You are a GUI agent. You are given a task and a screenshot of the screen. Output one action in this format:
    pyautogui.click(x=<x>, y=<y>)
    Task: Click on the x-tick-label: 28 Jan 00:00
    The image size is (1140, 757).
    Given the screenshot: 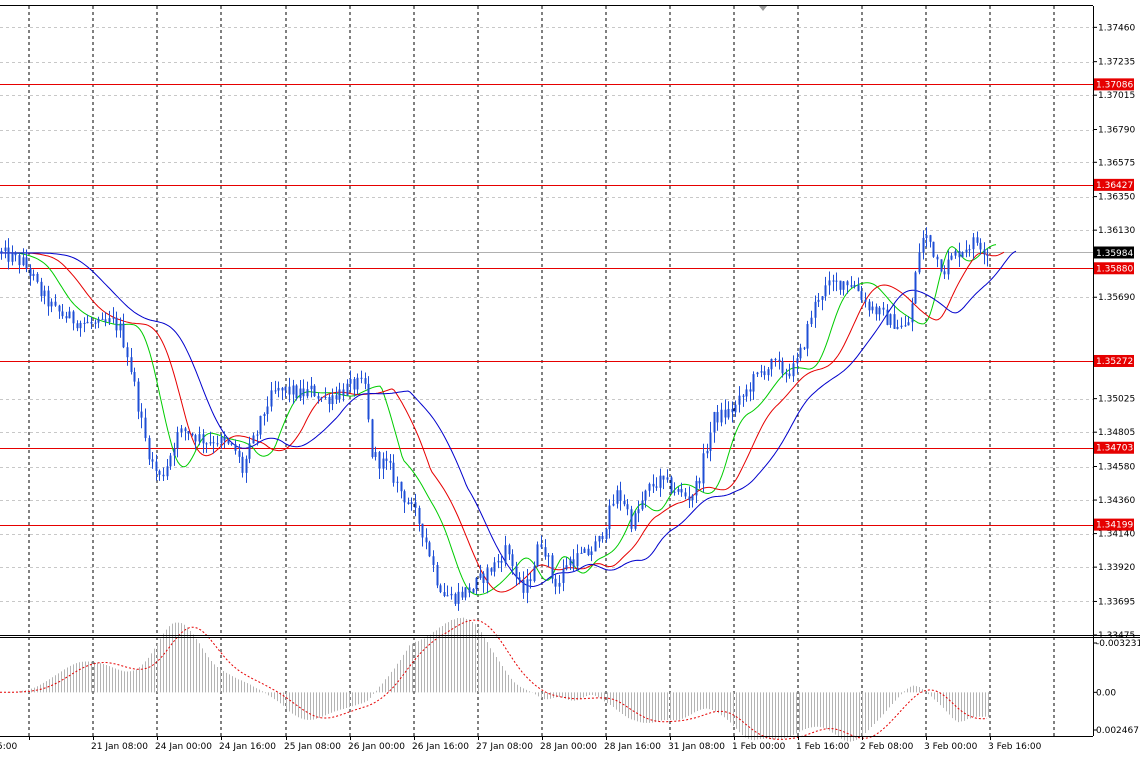 What is the action you would take?
    pyautogui.click(x=568, y=747)
    